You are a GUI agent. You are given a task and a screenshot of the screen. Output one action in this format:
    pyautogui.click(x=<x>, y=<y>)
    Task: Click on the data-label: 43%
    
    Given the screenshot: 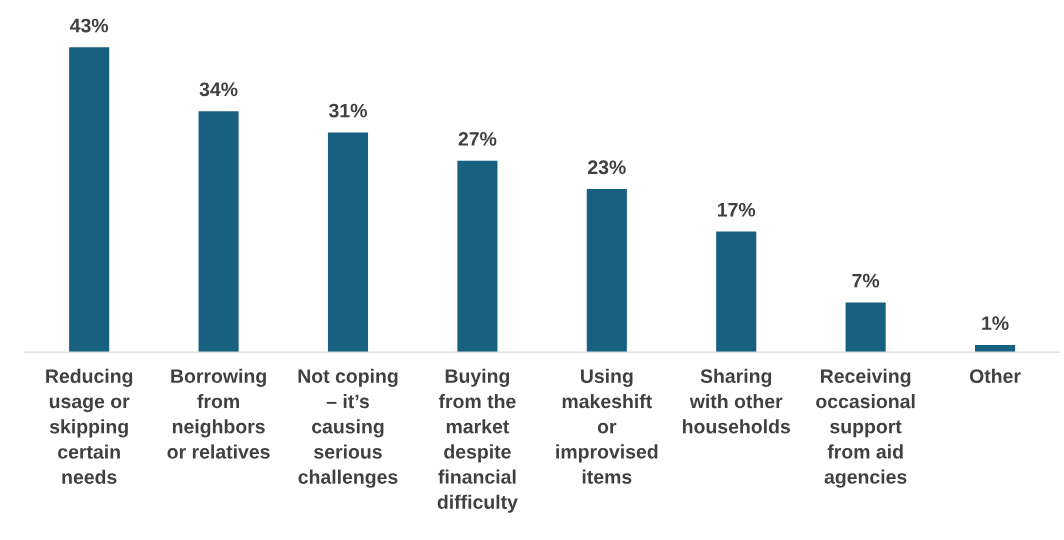 What is the action you would take?
    pyautogui.click(x=89, y=25)
    